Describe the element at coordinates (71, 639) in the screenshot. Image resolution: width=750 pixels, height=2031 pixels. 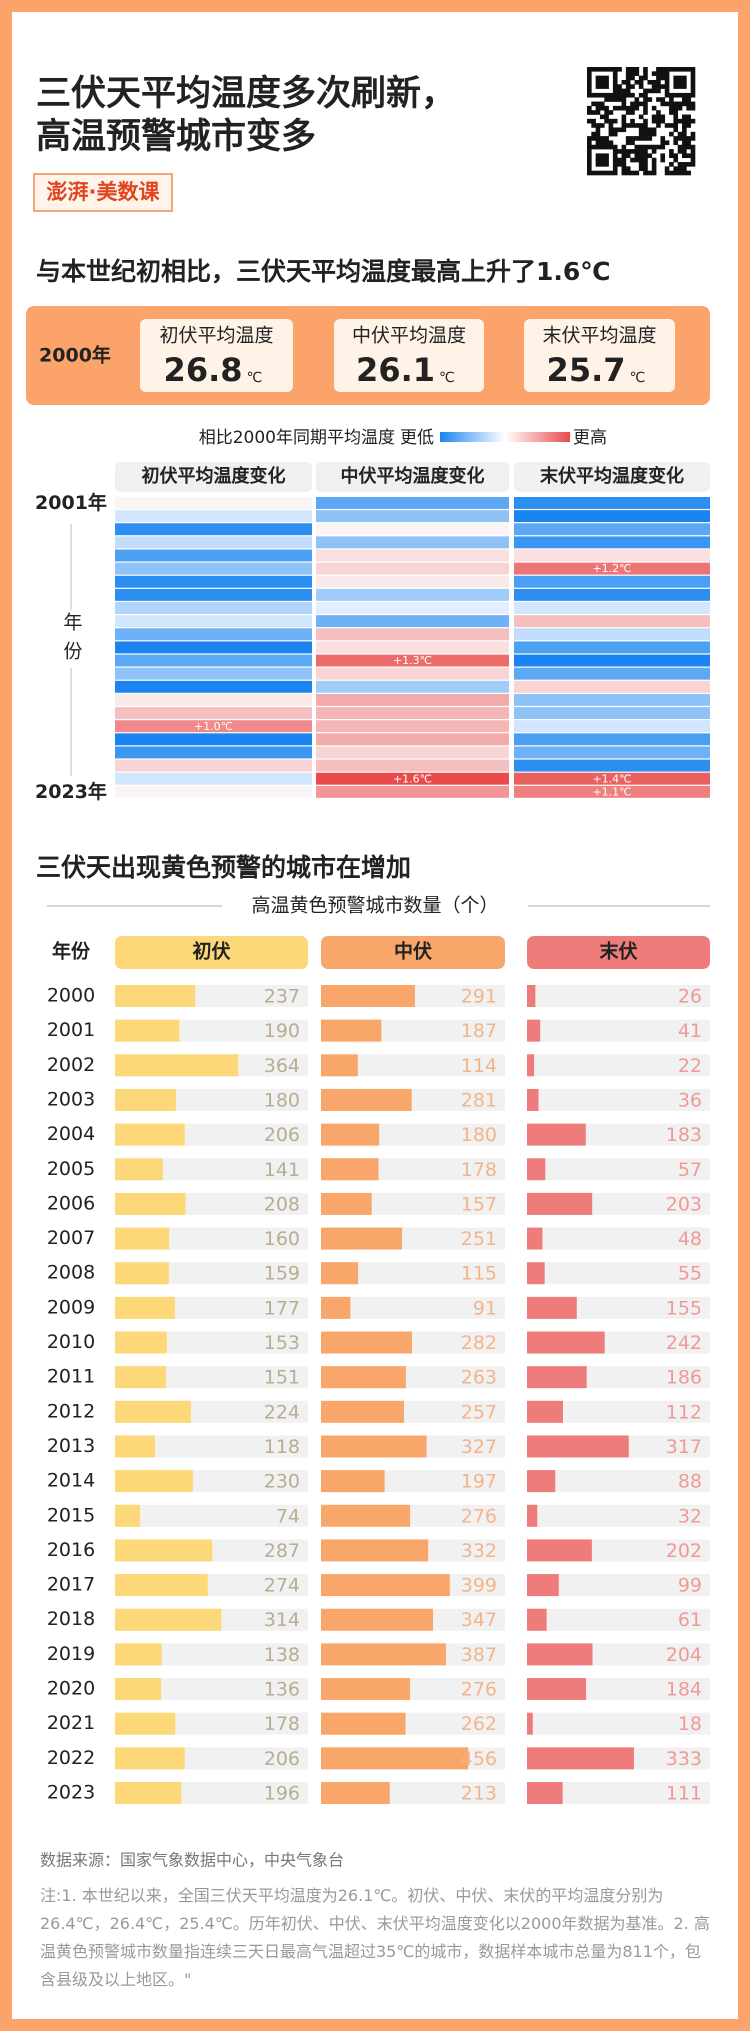
I see `ylabel-bg` at that location.